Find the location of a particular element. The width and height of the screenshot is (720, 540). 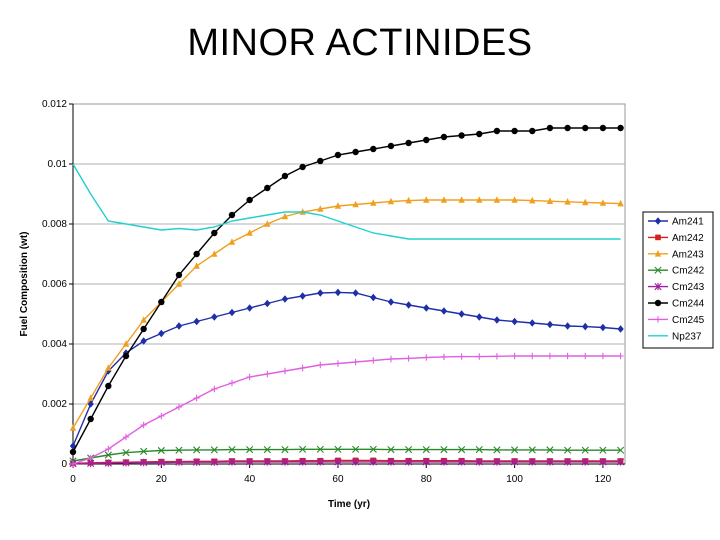

x-tick-label: 40 is located at coordinates (250, 479).